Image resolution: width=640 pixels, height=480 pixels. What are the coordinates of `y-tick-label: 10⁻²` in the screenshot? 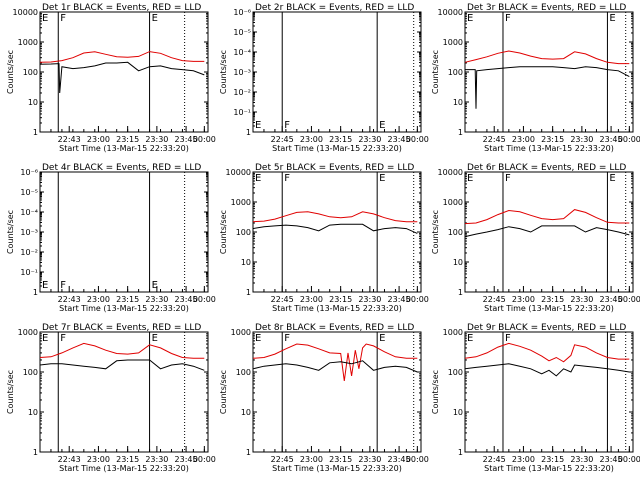 It's located at (242, 92).